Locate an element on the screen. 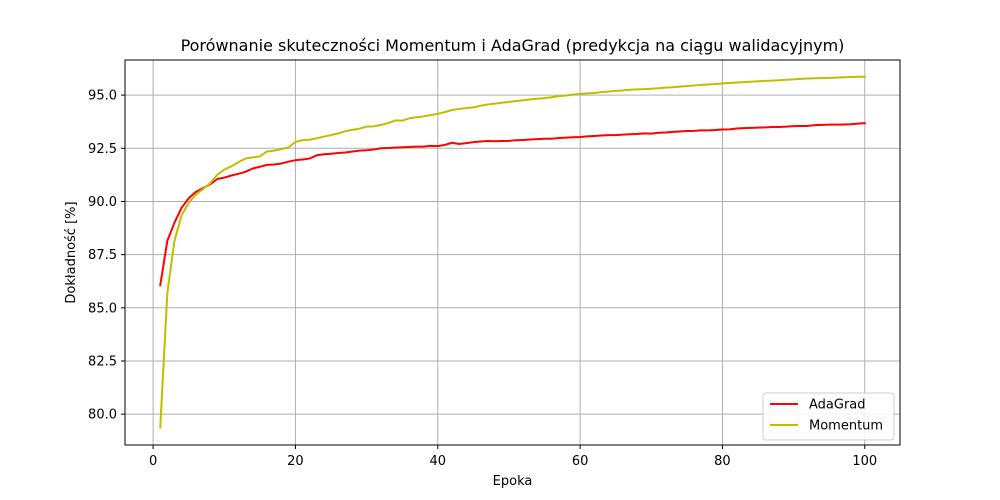 This screenshot has height=500, width=1000. x-axis-ticks: 0 20 40 60 80 100 is located at coordinates (513, 457).